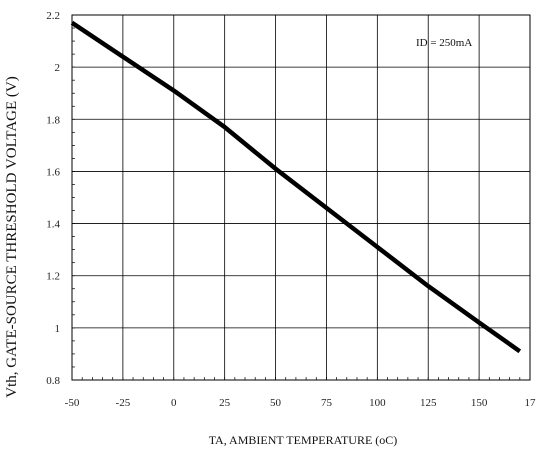  Describe the element at coordinates (303, 440) in the screenshot. I see `x-axis-title: TA, AMBIENT TEMPERATURE (oC)` at that location.